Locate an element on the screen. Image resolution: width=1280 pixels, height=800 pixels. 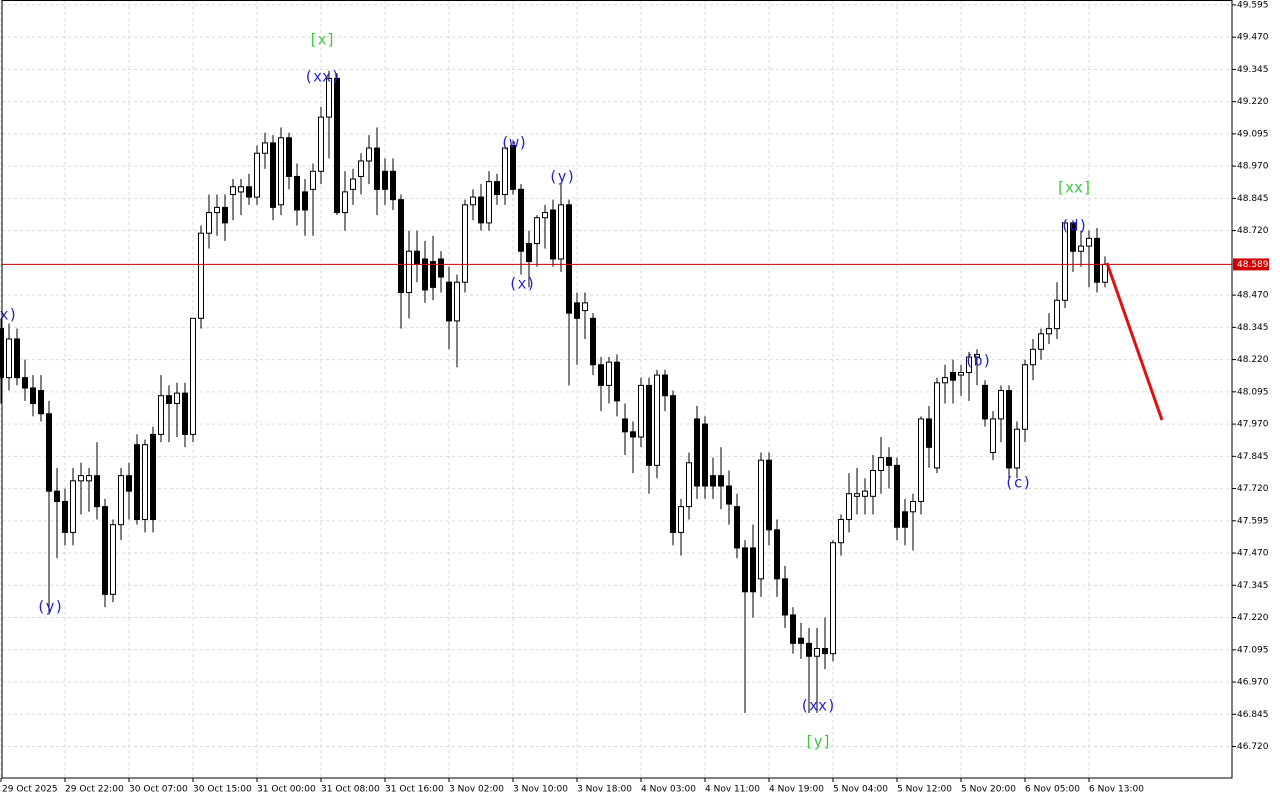
x-tick-label: 30 Oct 07:00 is located at coordinates (158, 790).